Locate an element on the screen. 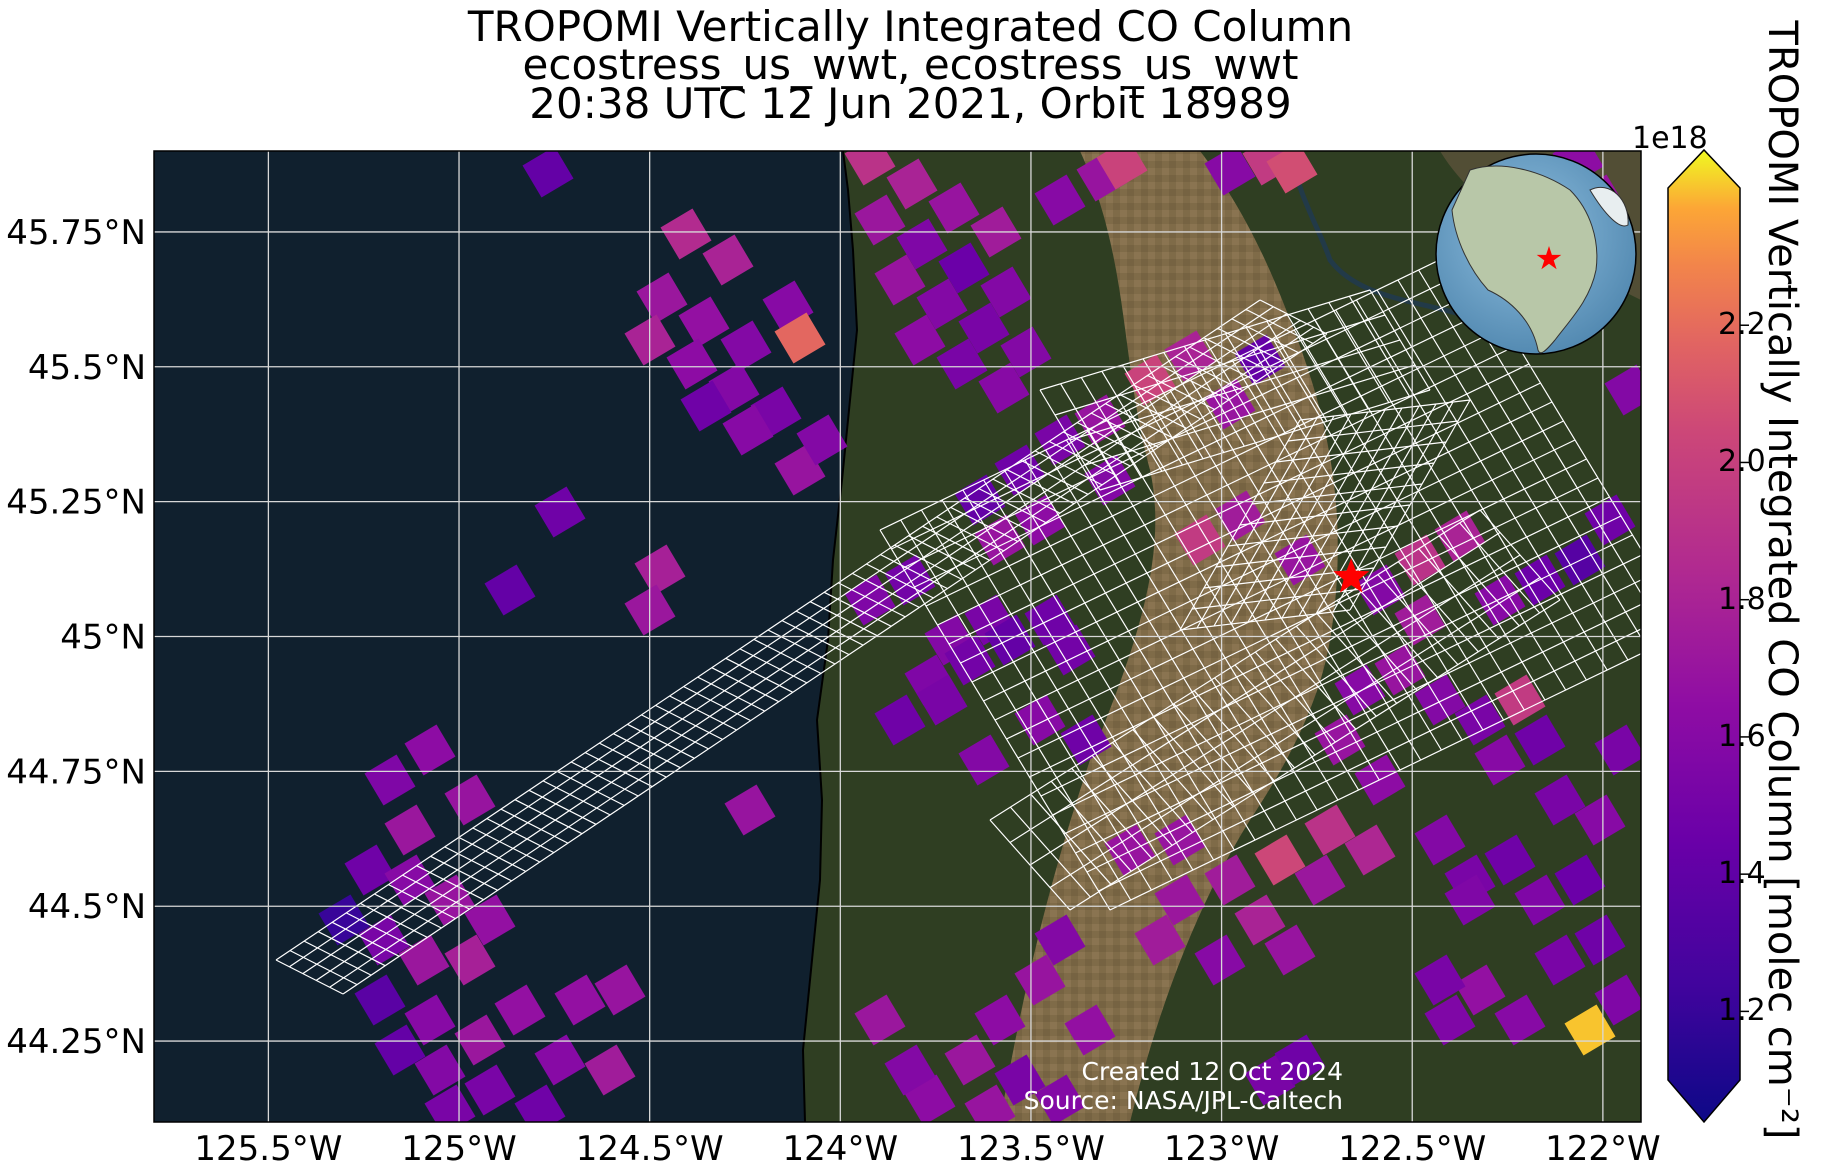 The width and height of the screenshot is (1821, 1171). lon-tick-label: 124.5°W is located at coordinates (650, 1149).